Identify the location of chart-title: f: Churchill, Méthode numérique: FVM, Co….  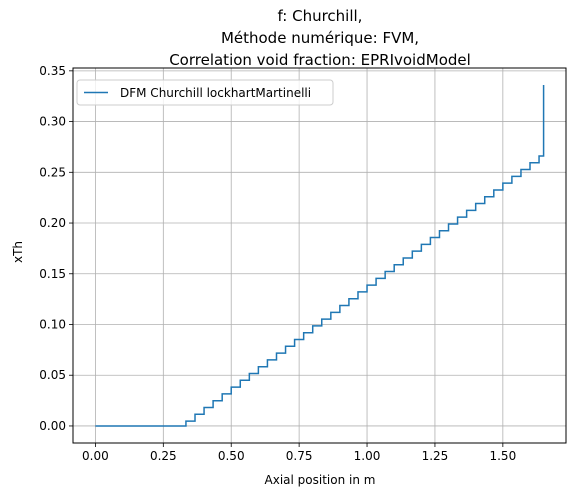
(320, 38).